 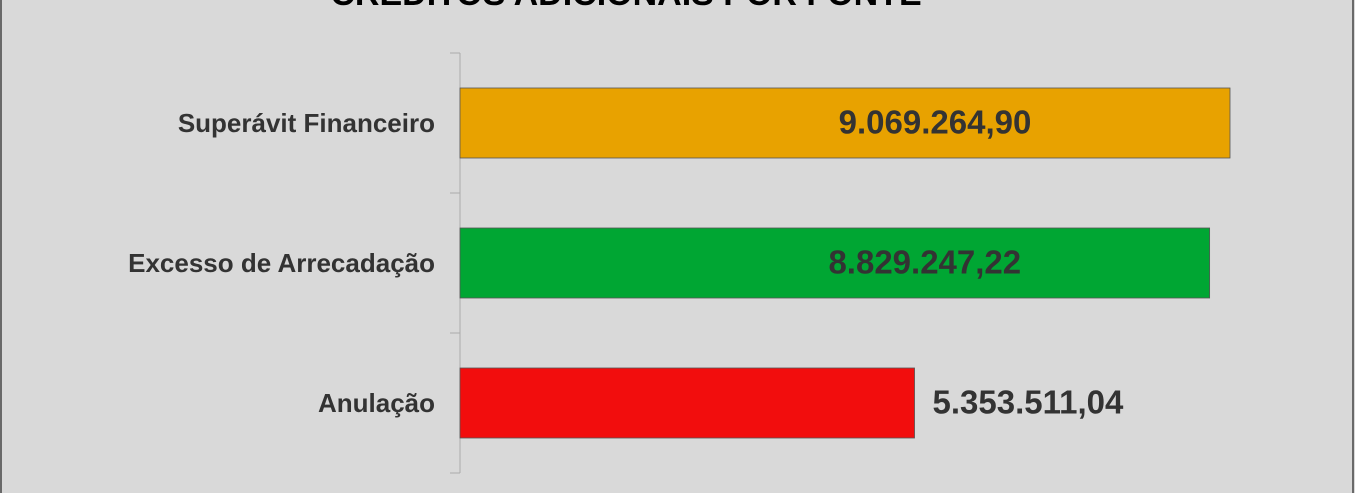 What do you see at coordinates (306, 123) in the screenshot?
I see `category-label: Superávit Financeiro` at bounding box center [306, 123].